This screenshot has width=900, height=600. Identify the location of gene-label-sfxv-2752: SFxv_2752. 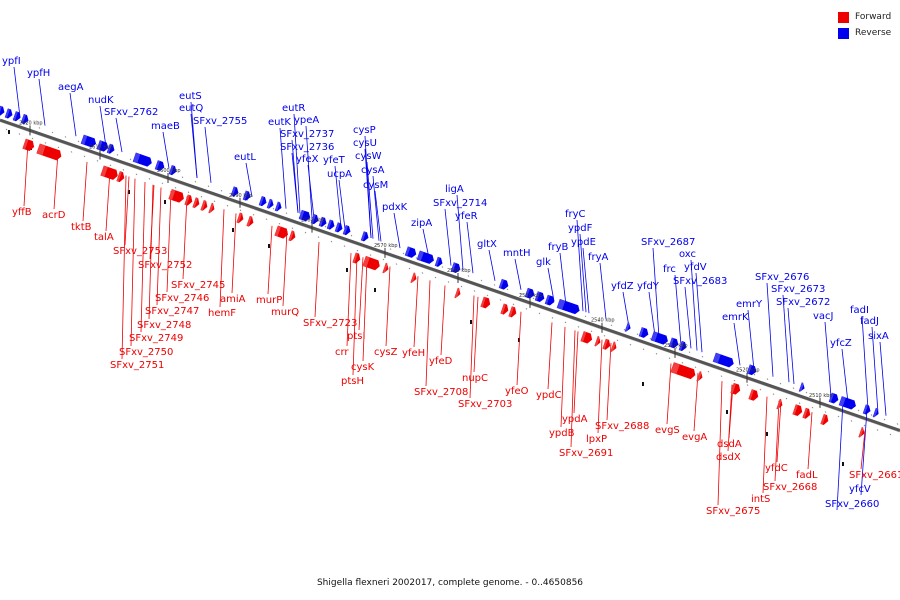
(165, 265).